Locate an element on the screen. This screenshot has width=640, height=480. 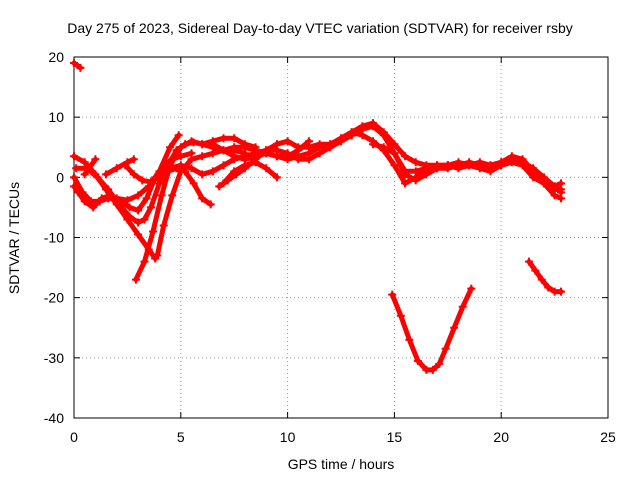
y-tick-label: 20 is located at coordinates (56, 57).